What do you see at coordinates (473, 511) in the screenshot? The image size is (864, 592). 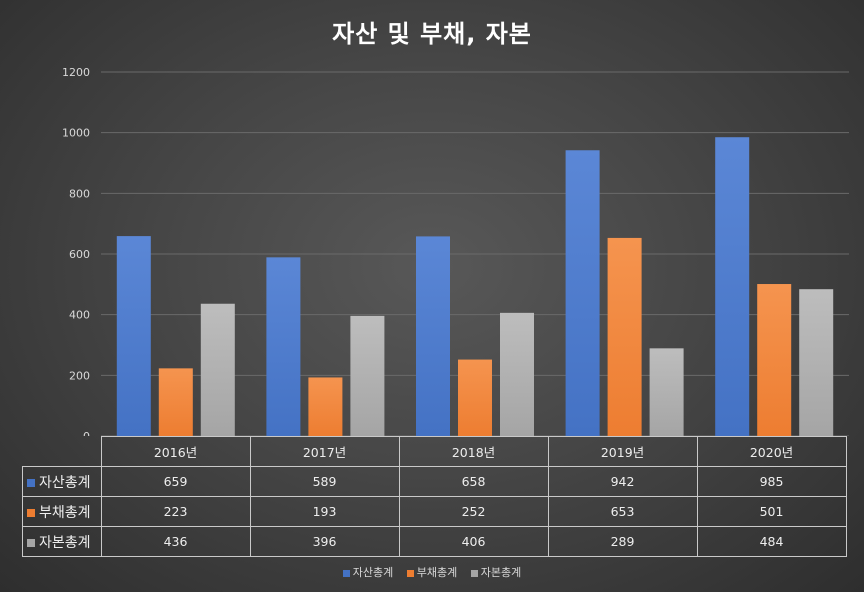 I see `table-cell: 252` at bounding box center [473, 511].